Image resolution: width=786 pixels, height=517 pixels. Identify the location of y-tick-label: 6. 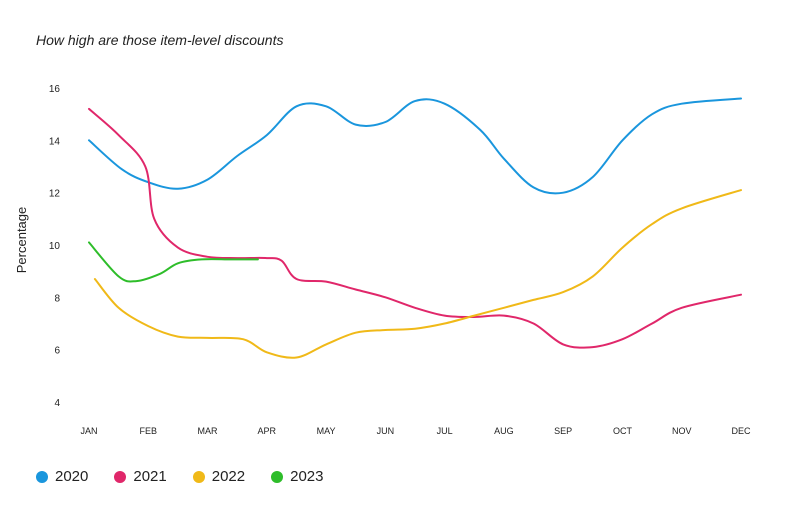
(57, 351).